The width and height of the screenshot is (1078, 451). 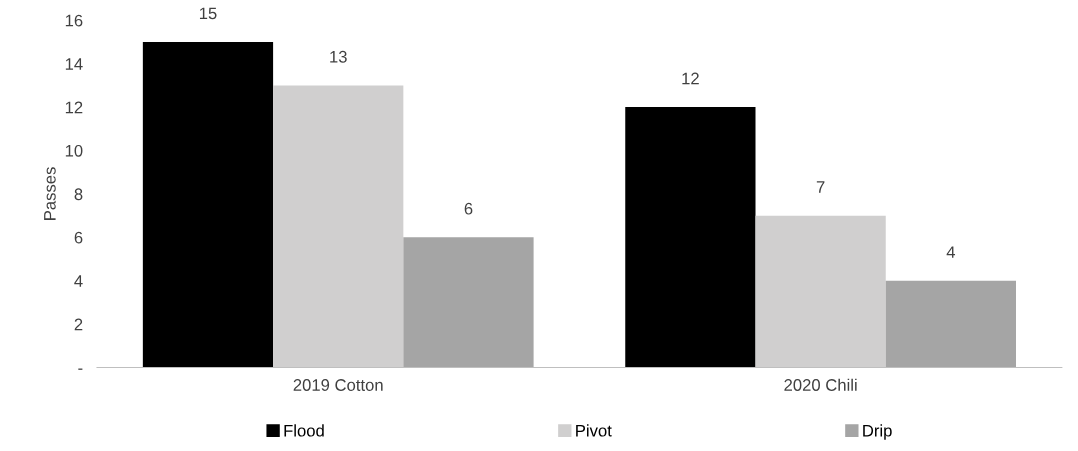 I want to click on y-tick-label: 4, so click(x=78, y=281).